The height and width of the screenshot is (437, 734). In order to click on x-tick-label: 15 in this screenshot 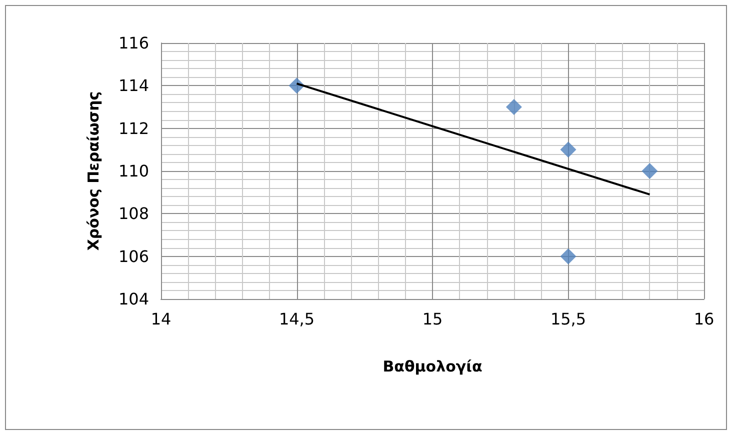, I will do `click(432, 319)`.